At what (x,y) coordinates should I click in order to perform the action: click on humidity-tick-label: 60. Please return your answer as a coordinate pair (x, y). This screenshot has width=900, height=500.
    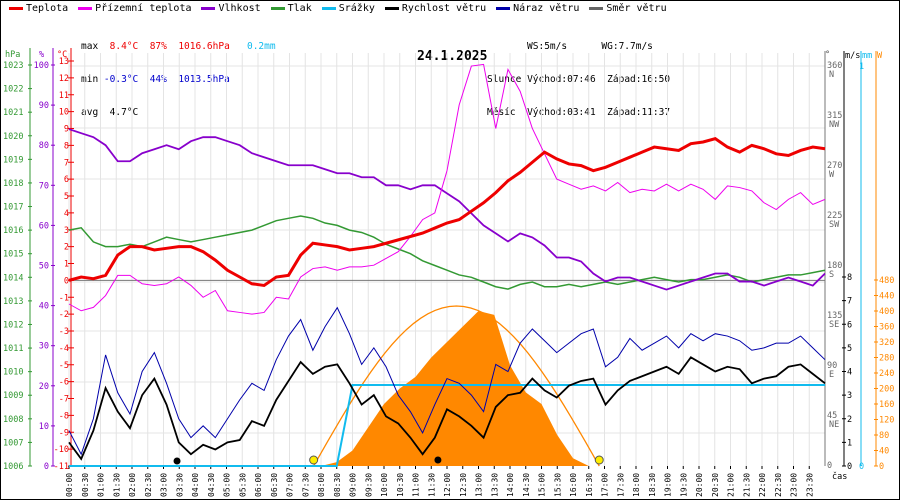
    Looking at the image, I should click on (44, 226).